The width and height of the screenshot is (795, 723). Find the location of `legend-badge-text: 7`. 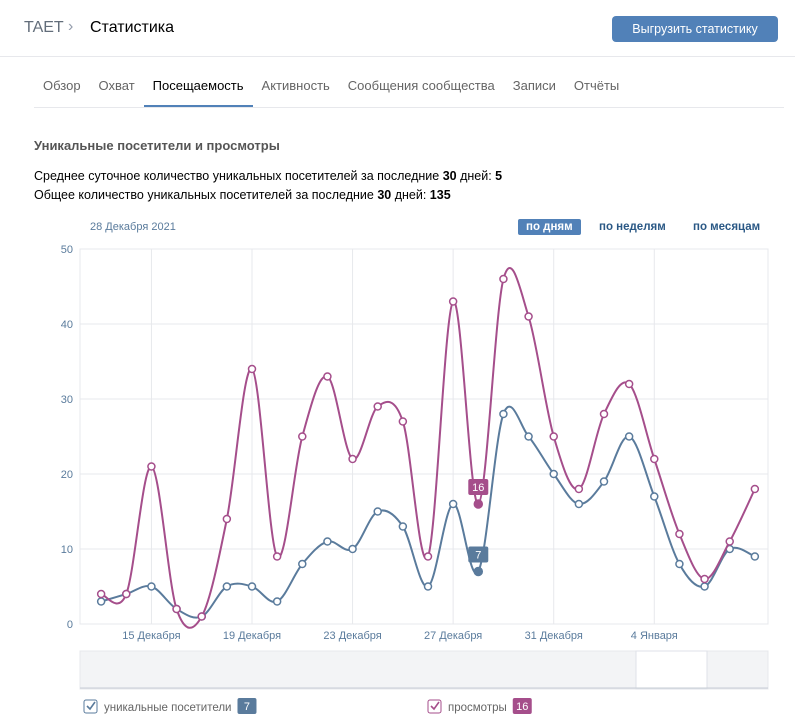

legend-badge-text: 7 is located at coordinates (247, 707).